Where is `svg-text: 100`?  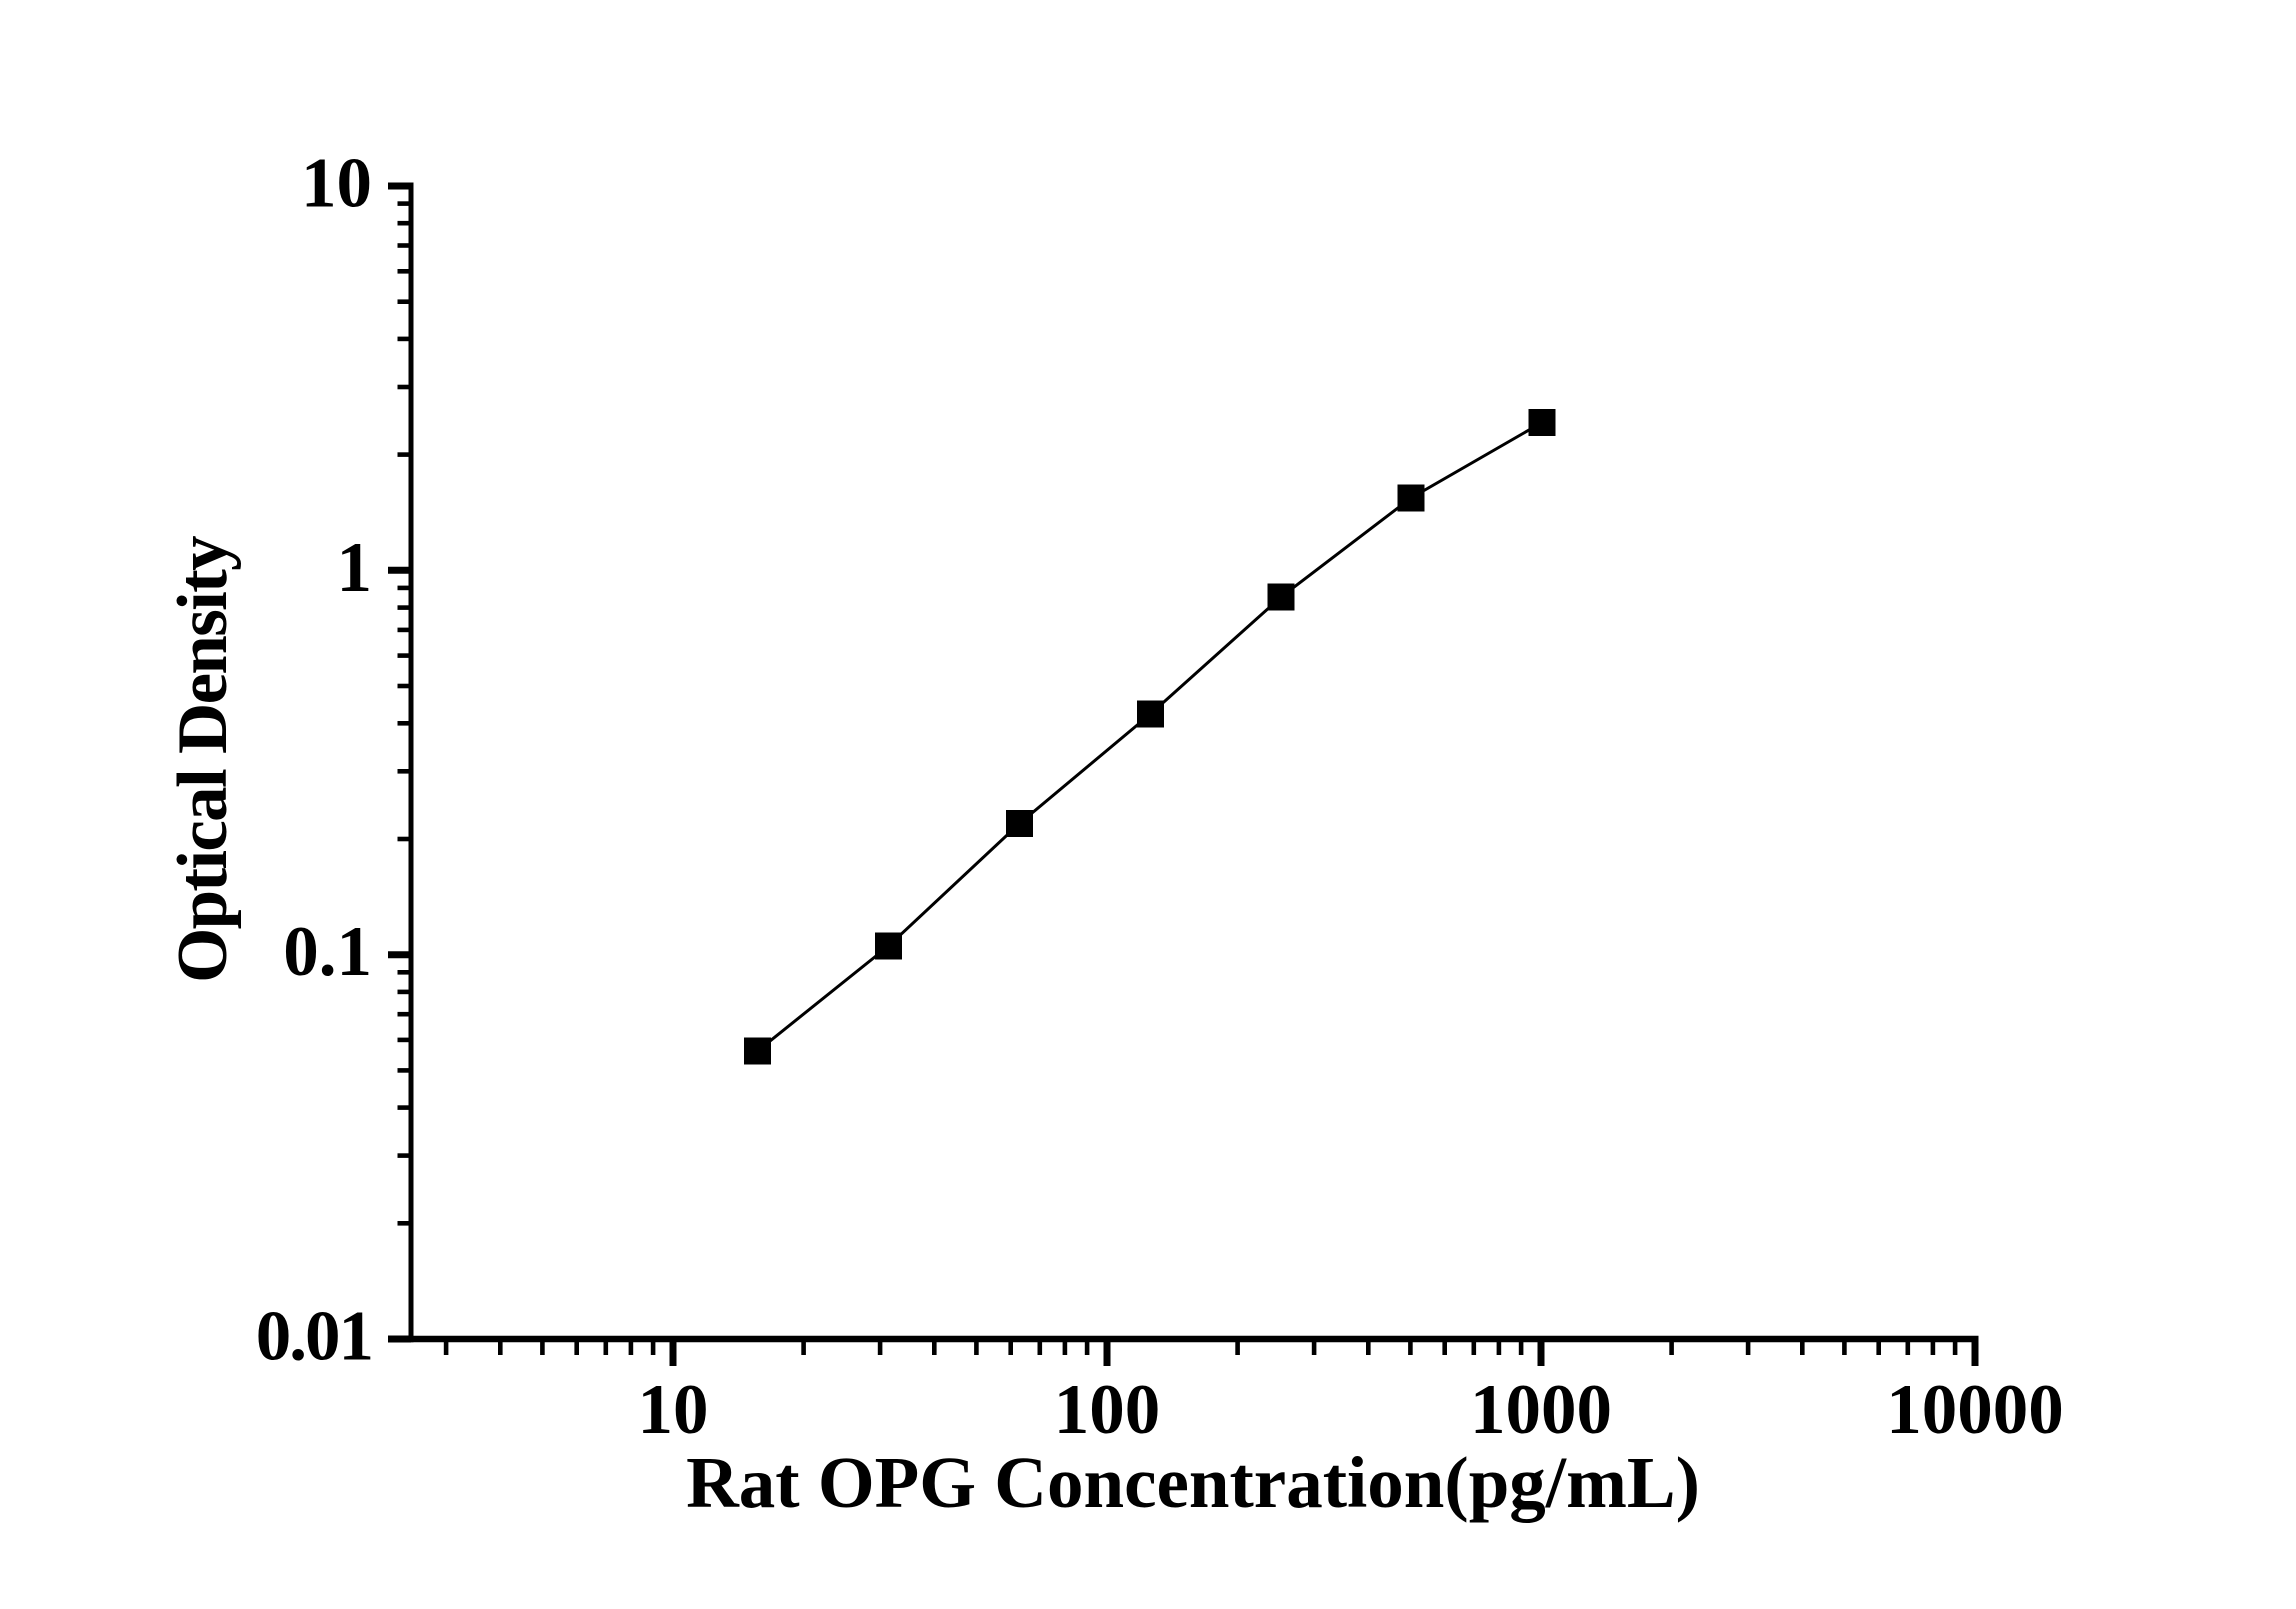
svg-text: 100 is located at coordinates (1107, 1410).